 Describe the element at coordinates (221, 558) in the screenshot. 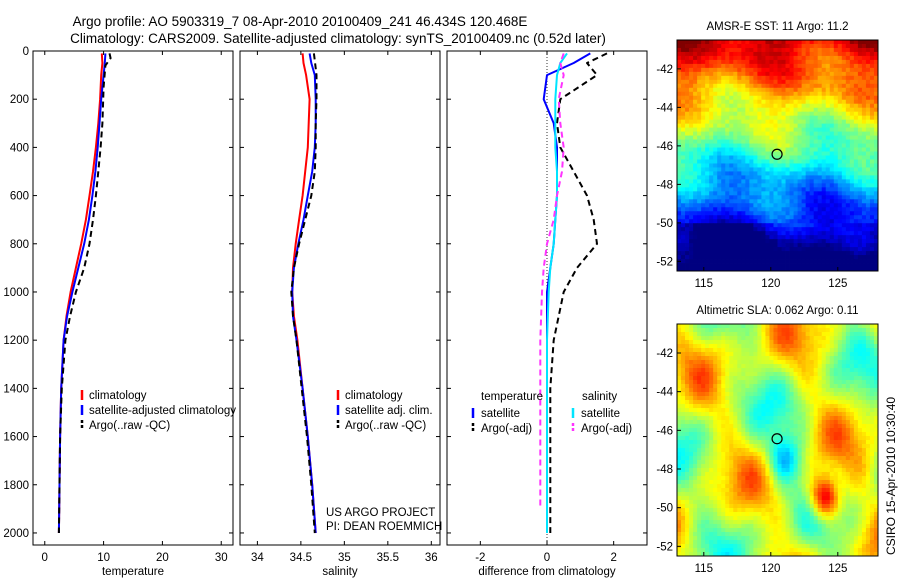

I see `x-tick-label: 30` at that location.